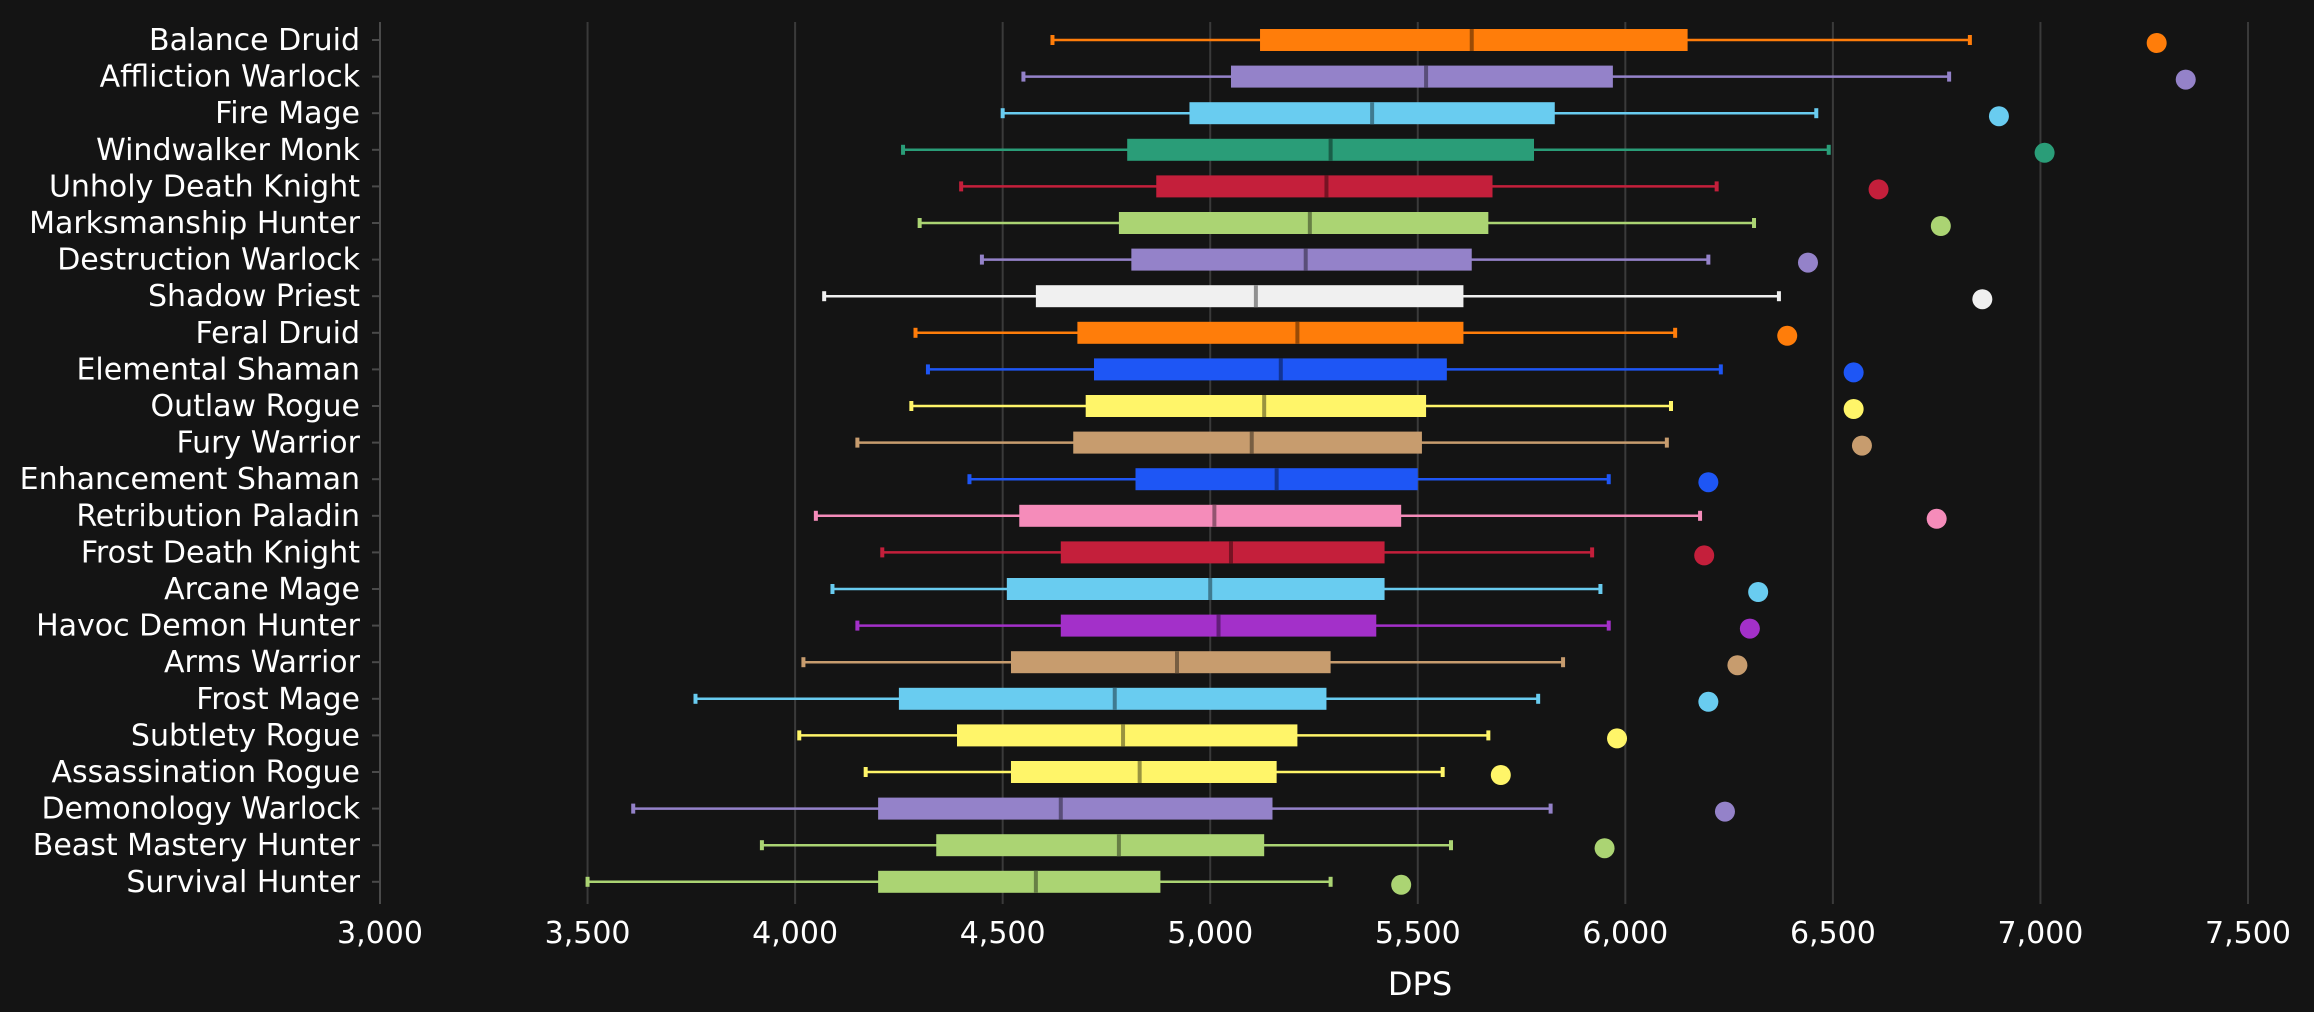  I want to click on x-tick-label: 7,500, so click(2248, 933).